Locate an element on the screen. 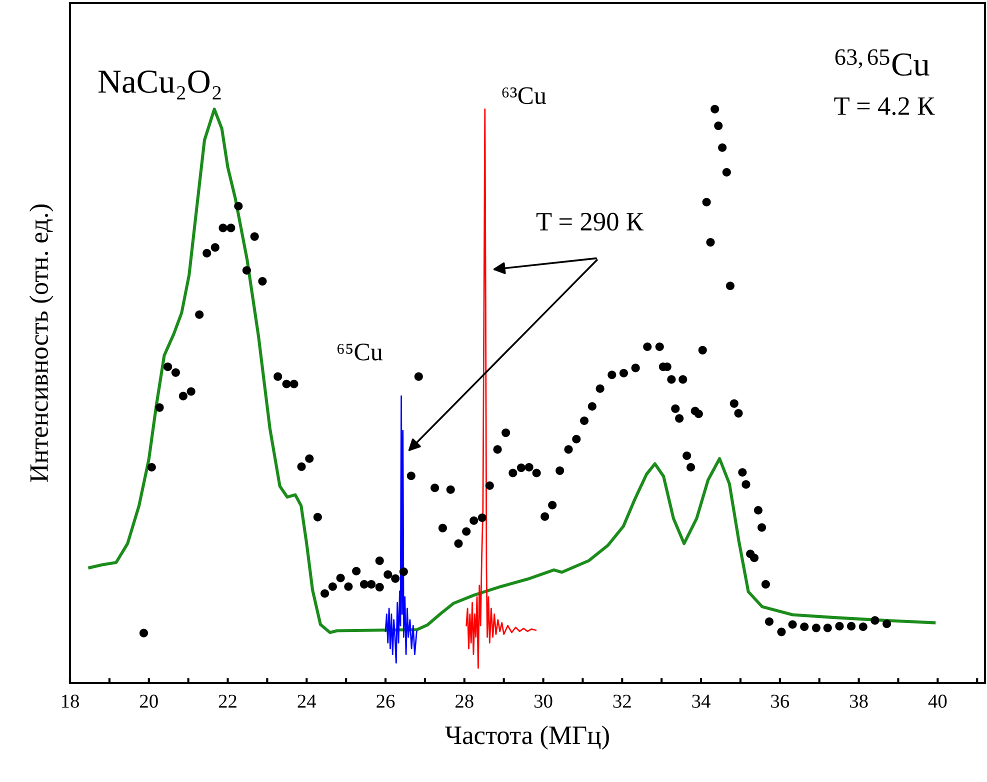 The width and height of the screenshot is (987, 782). x-tick-label: 40 is located at coordinates (937, 701).